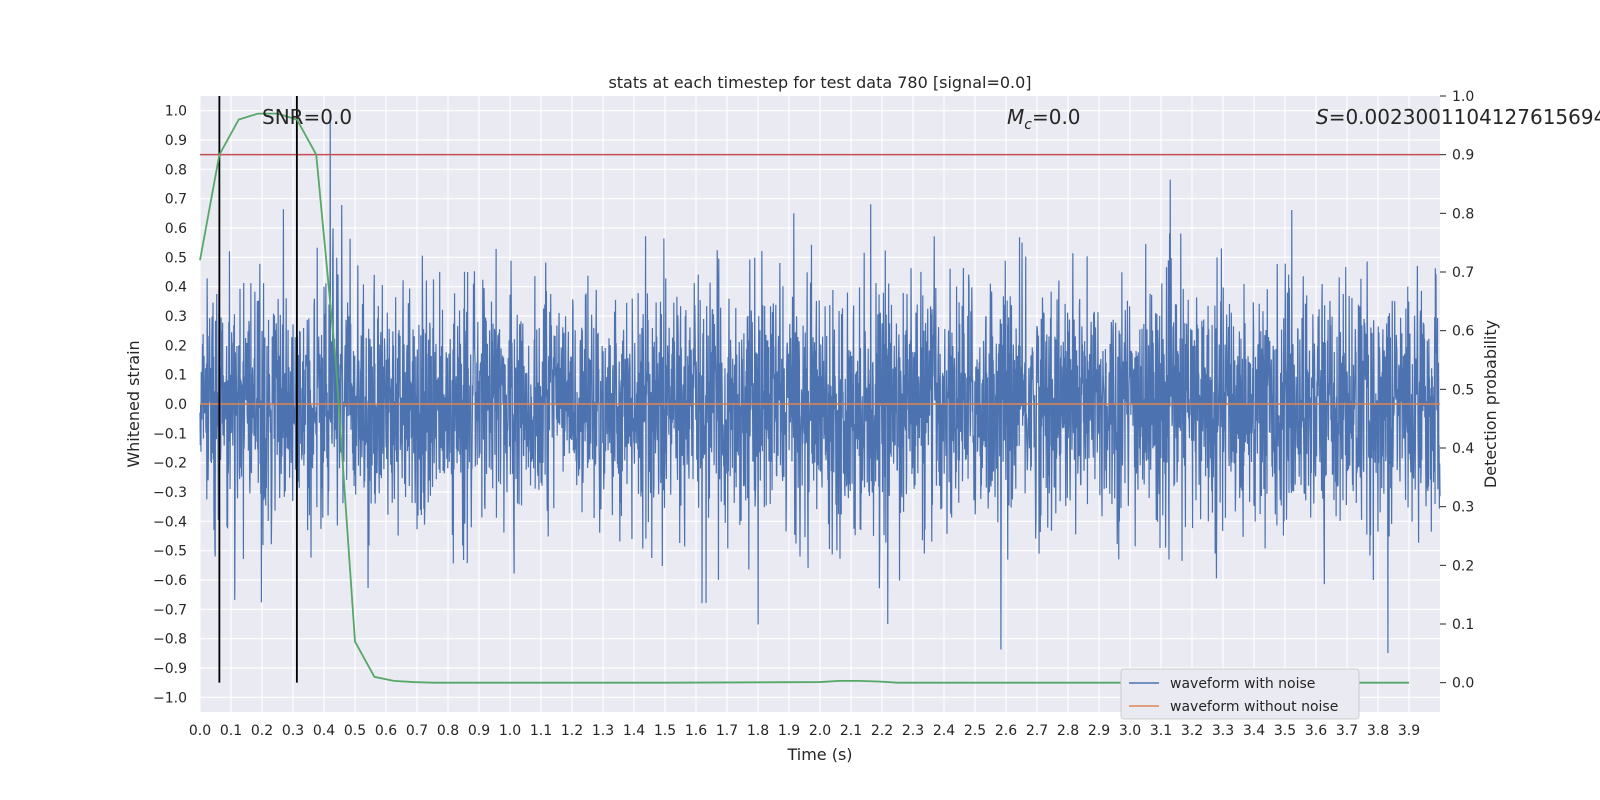 The width and height of the screenshot is (1600, 800). What do you see at coordinates (1347, 731) in the screenshot?
I see `x-tick-label: 3.7` at bounding box center [1347, 731].